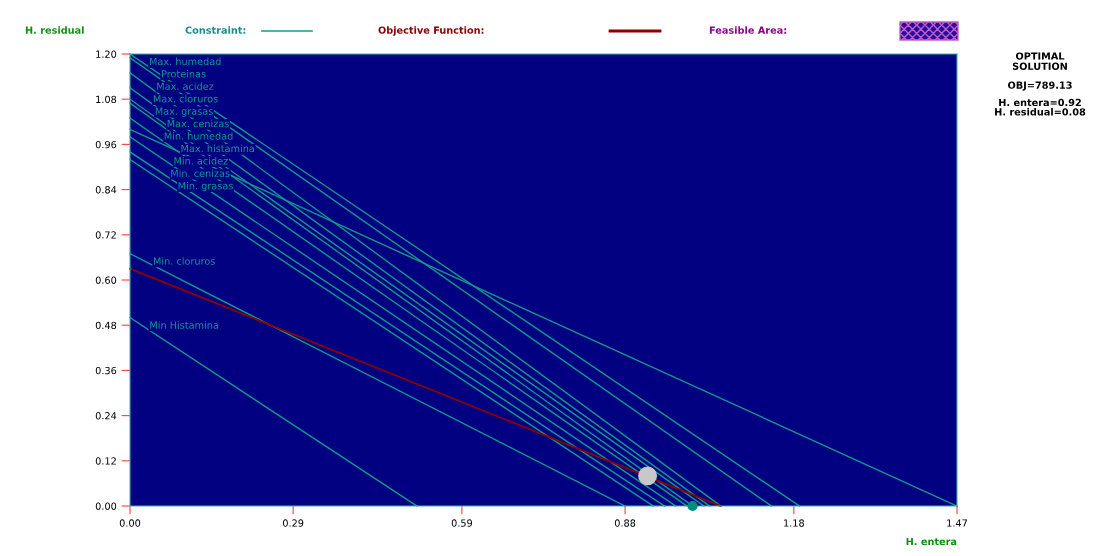 The height and width of the screenshot is (556, 1102). What do you see at coordinates (106, 325) in the screenshot?
I see `y-tick-label: 0.48` at bounding box center [106, 325].